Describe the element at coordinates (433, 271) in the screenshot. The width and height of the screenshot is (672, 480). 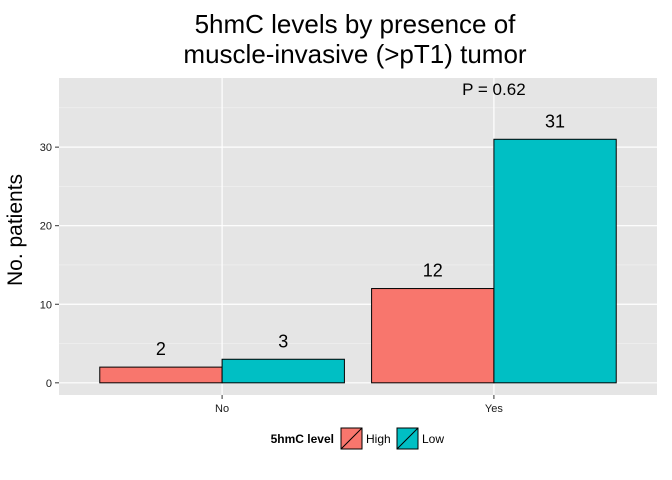
I see `data-label: 12` at that location.